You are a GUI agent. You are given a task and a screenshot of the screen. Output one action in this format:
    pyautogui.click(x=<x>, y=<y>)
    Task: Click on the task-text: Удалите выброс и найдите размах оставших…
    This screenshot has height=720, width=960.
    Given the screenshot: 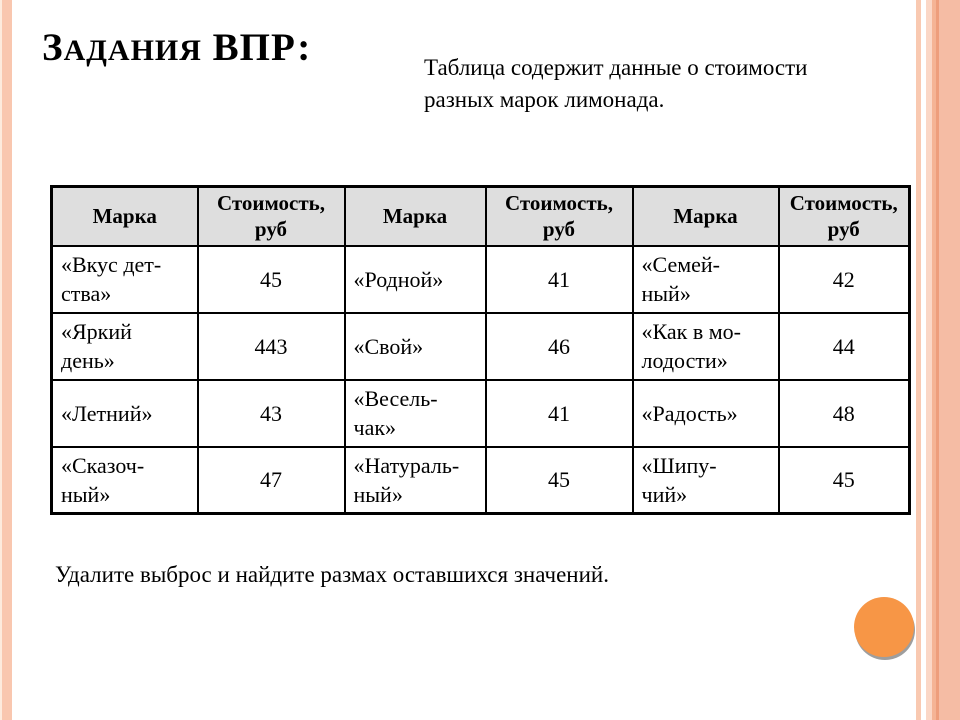 What is the action you would take?
    pyautogui.click(x=332, y=574)
    